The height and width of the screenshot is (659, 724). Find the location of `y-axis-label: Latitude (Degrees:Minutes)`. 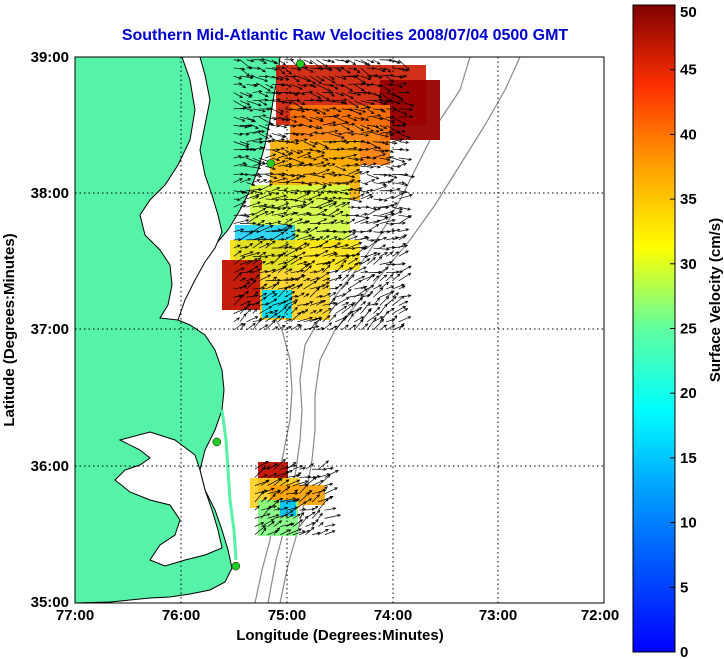

y-axis-label: Latitude (Degrees:Minutes) is located at coordinates (9, 329).